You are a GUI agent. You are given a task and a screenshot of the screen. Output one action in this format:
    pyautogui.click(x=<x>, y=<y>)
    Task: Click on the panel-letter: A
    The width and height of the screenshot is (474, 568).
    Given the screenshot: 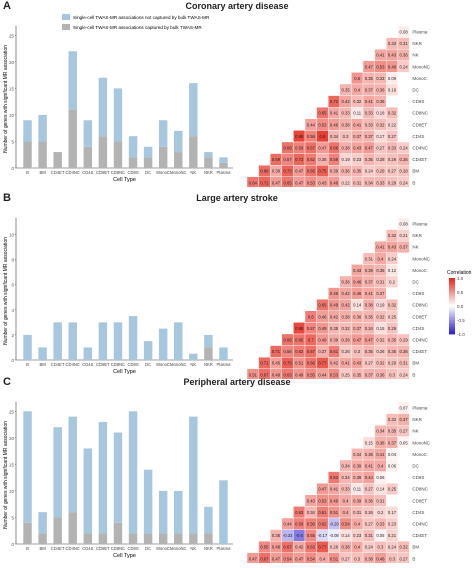 What is the action you would take?
    pyautogui.click(x=7, y=6)
    